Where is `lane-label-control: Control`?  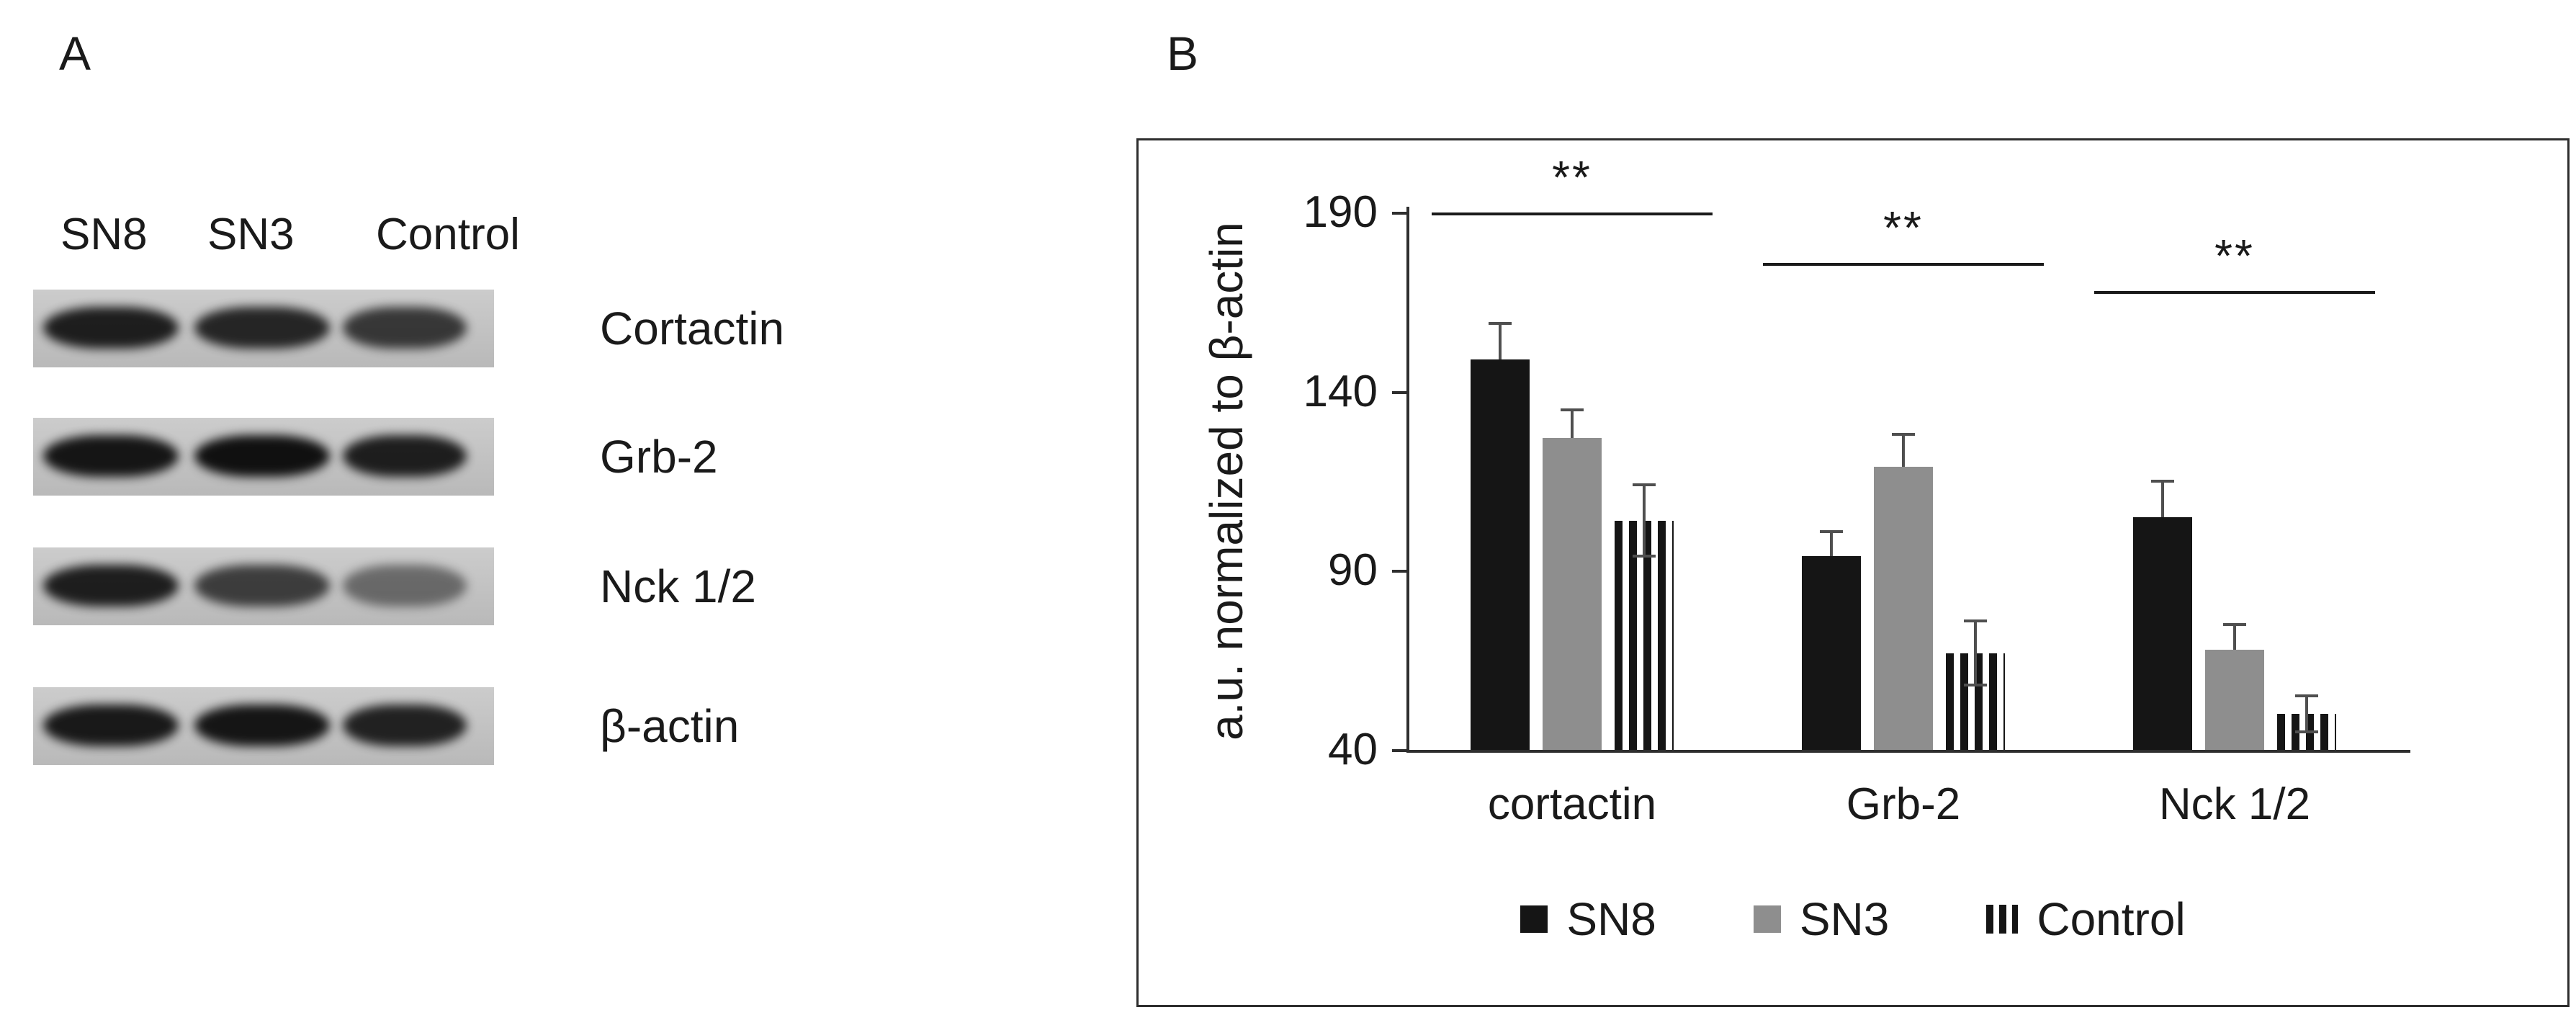 lane-label-control: Control is located at coordinates (448, 234).